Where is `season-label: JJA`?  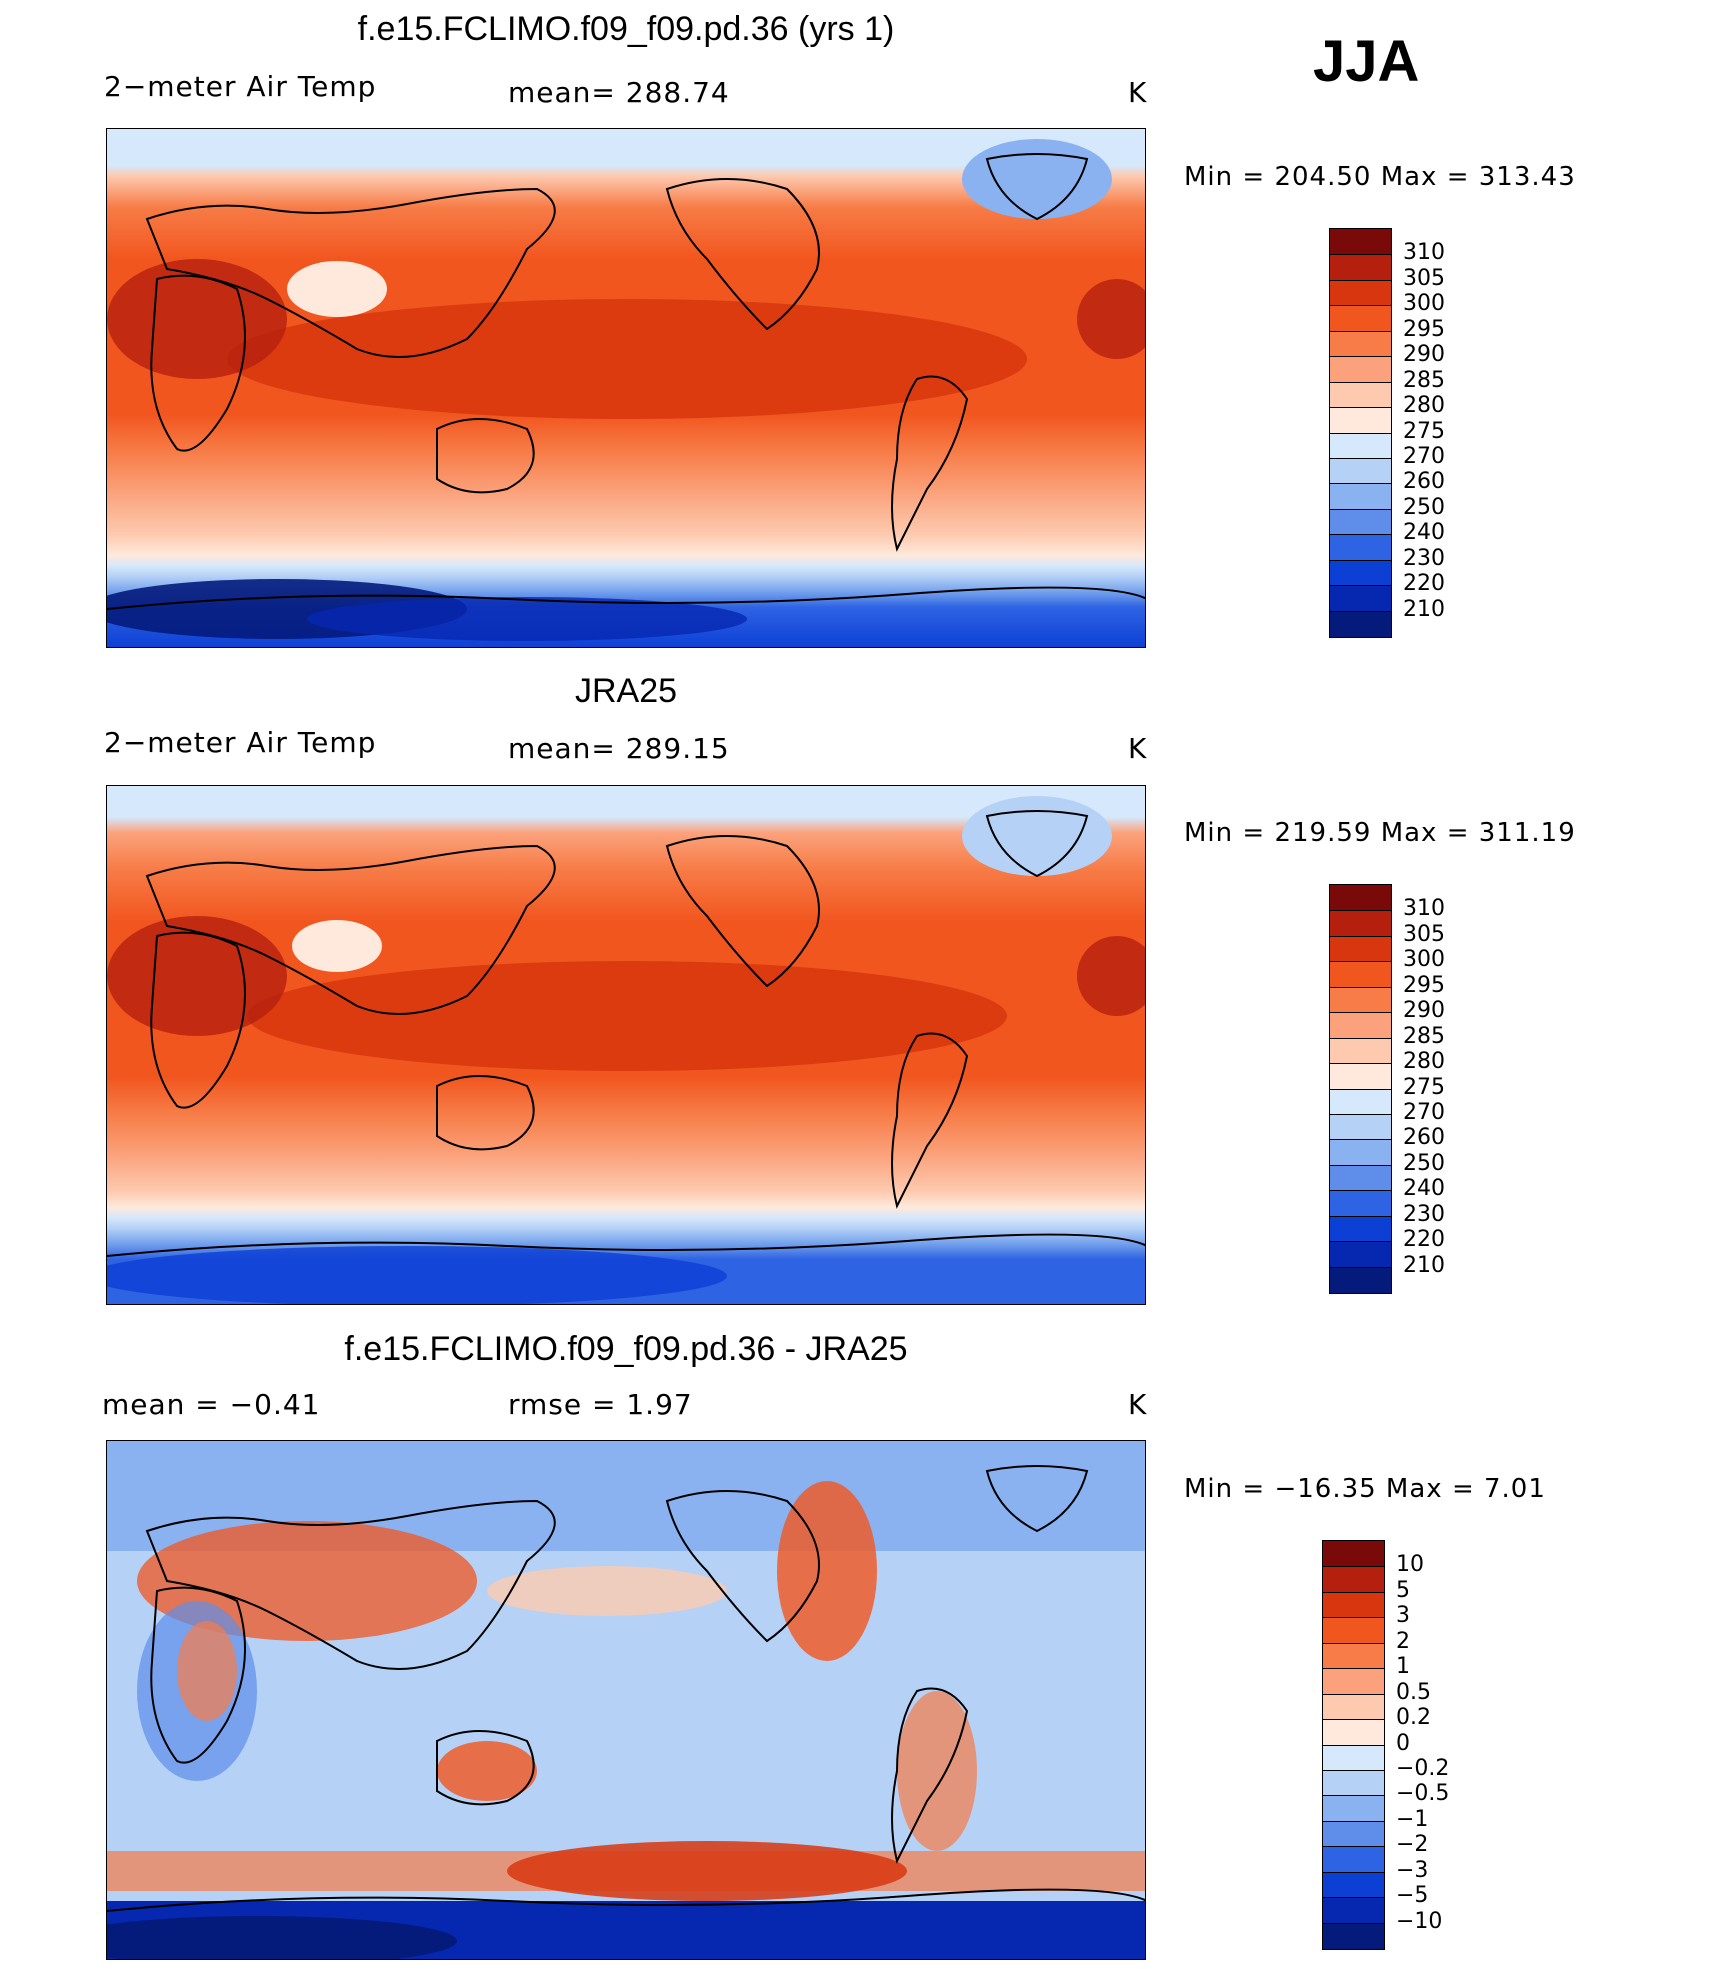
season-label: JJA is located at coordinates (1366, 61).